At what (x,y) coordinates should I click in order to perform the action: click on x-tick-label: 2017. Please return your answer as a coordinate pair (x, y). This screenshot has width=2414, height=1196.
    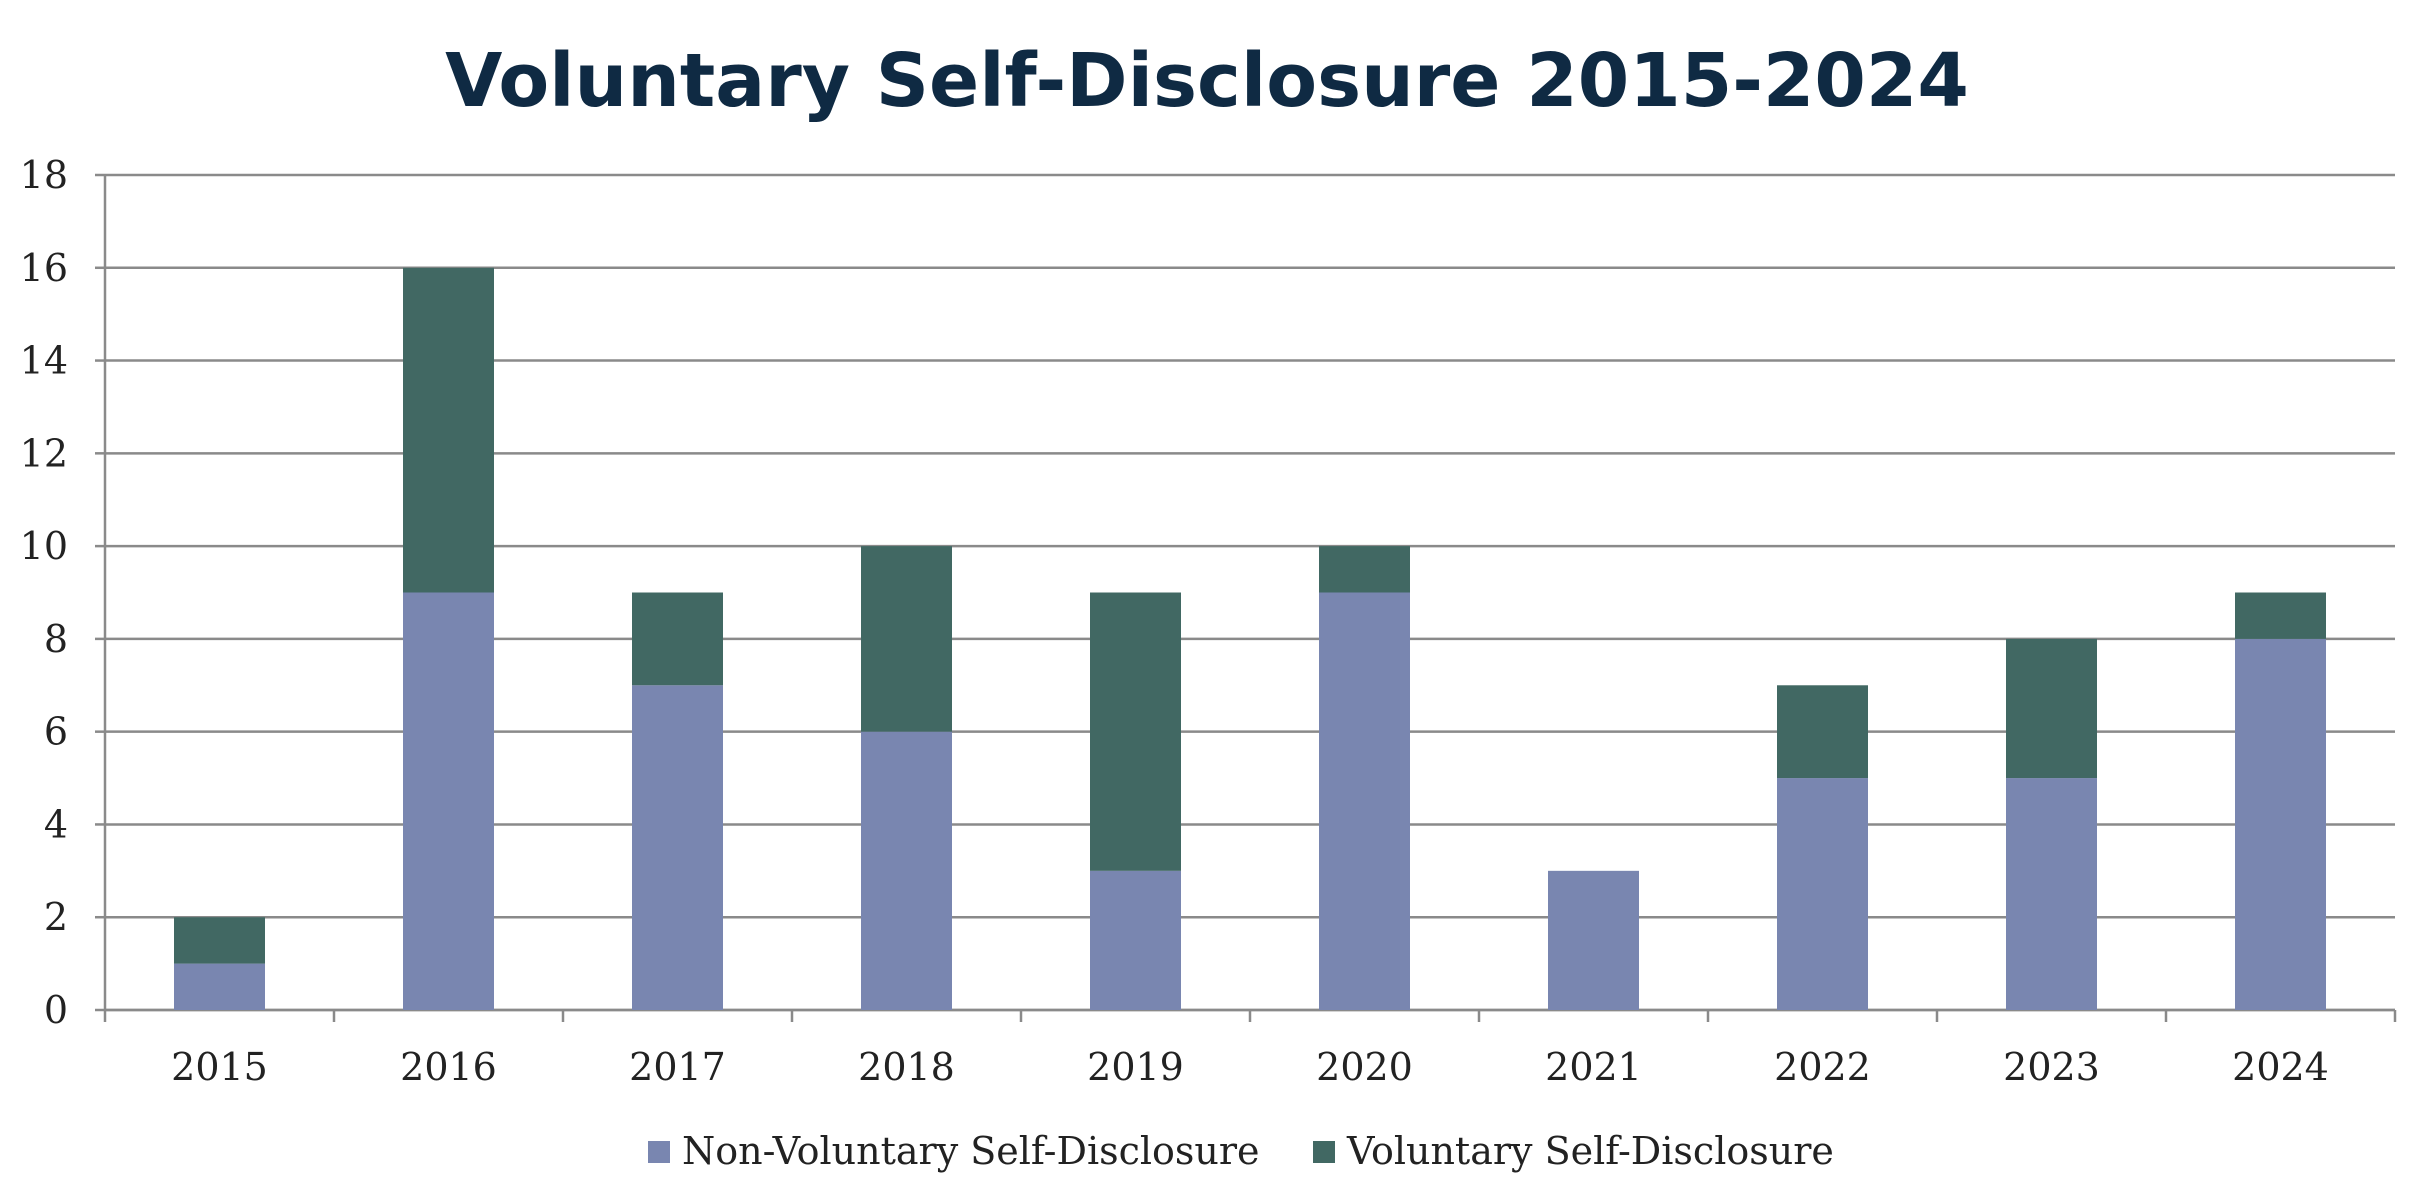
    Looking at the image, I should click on (677, 1067).